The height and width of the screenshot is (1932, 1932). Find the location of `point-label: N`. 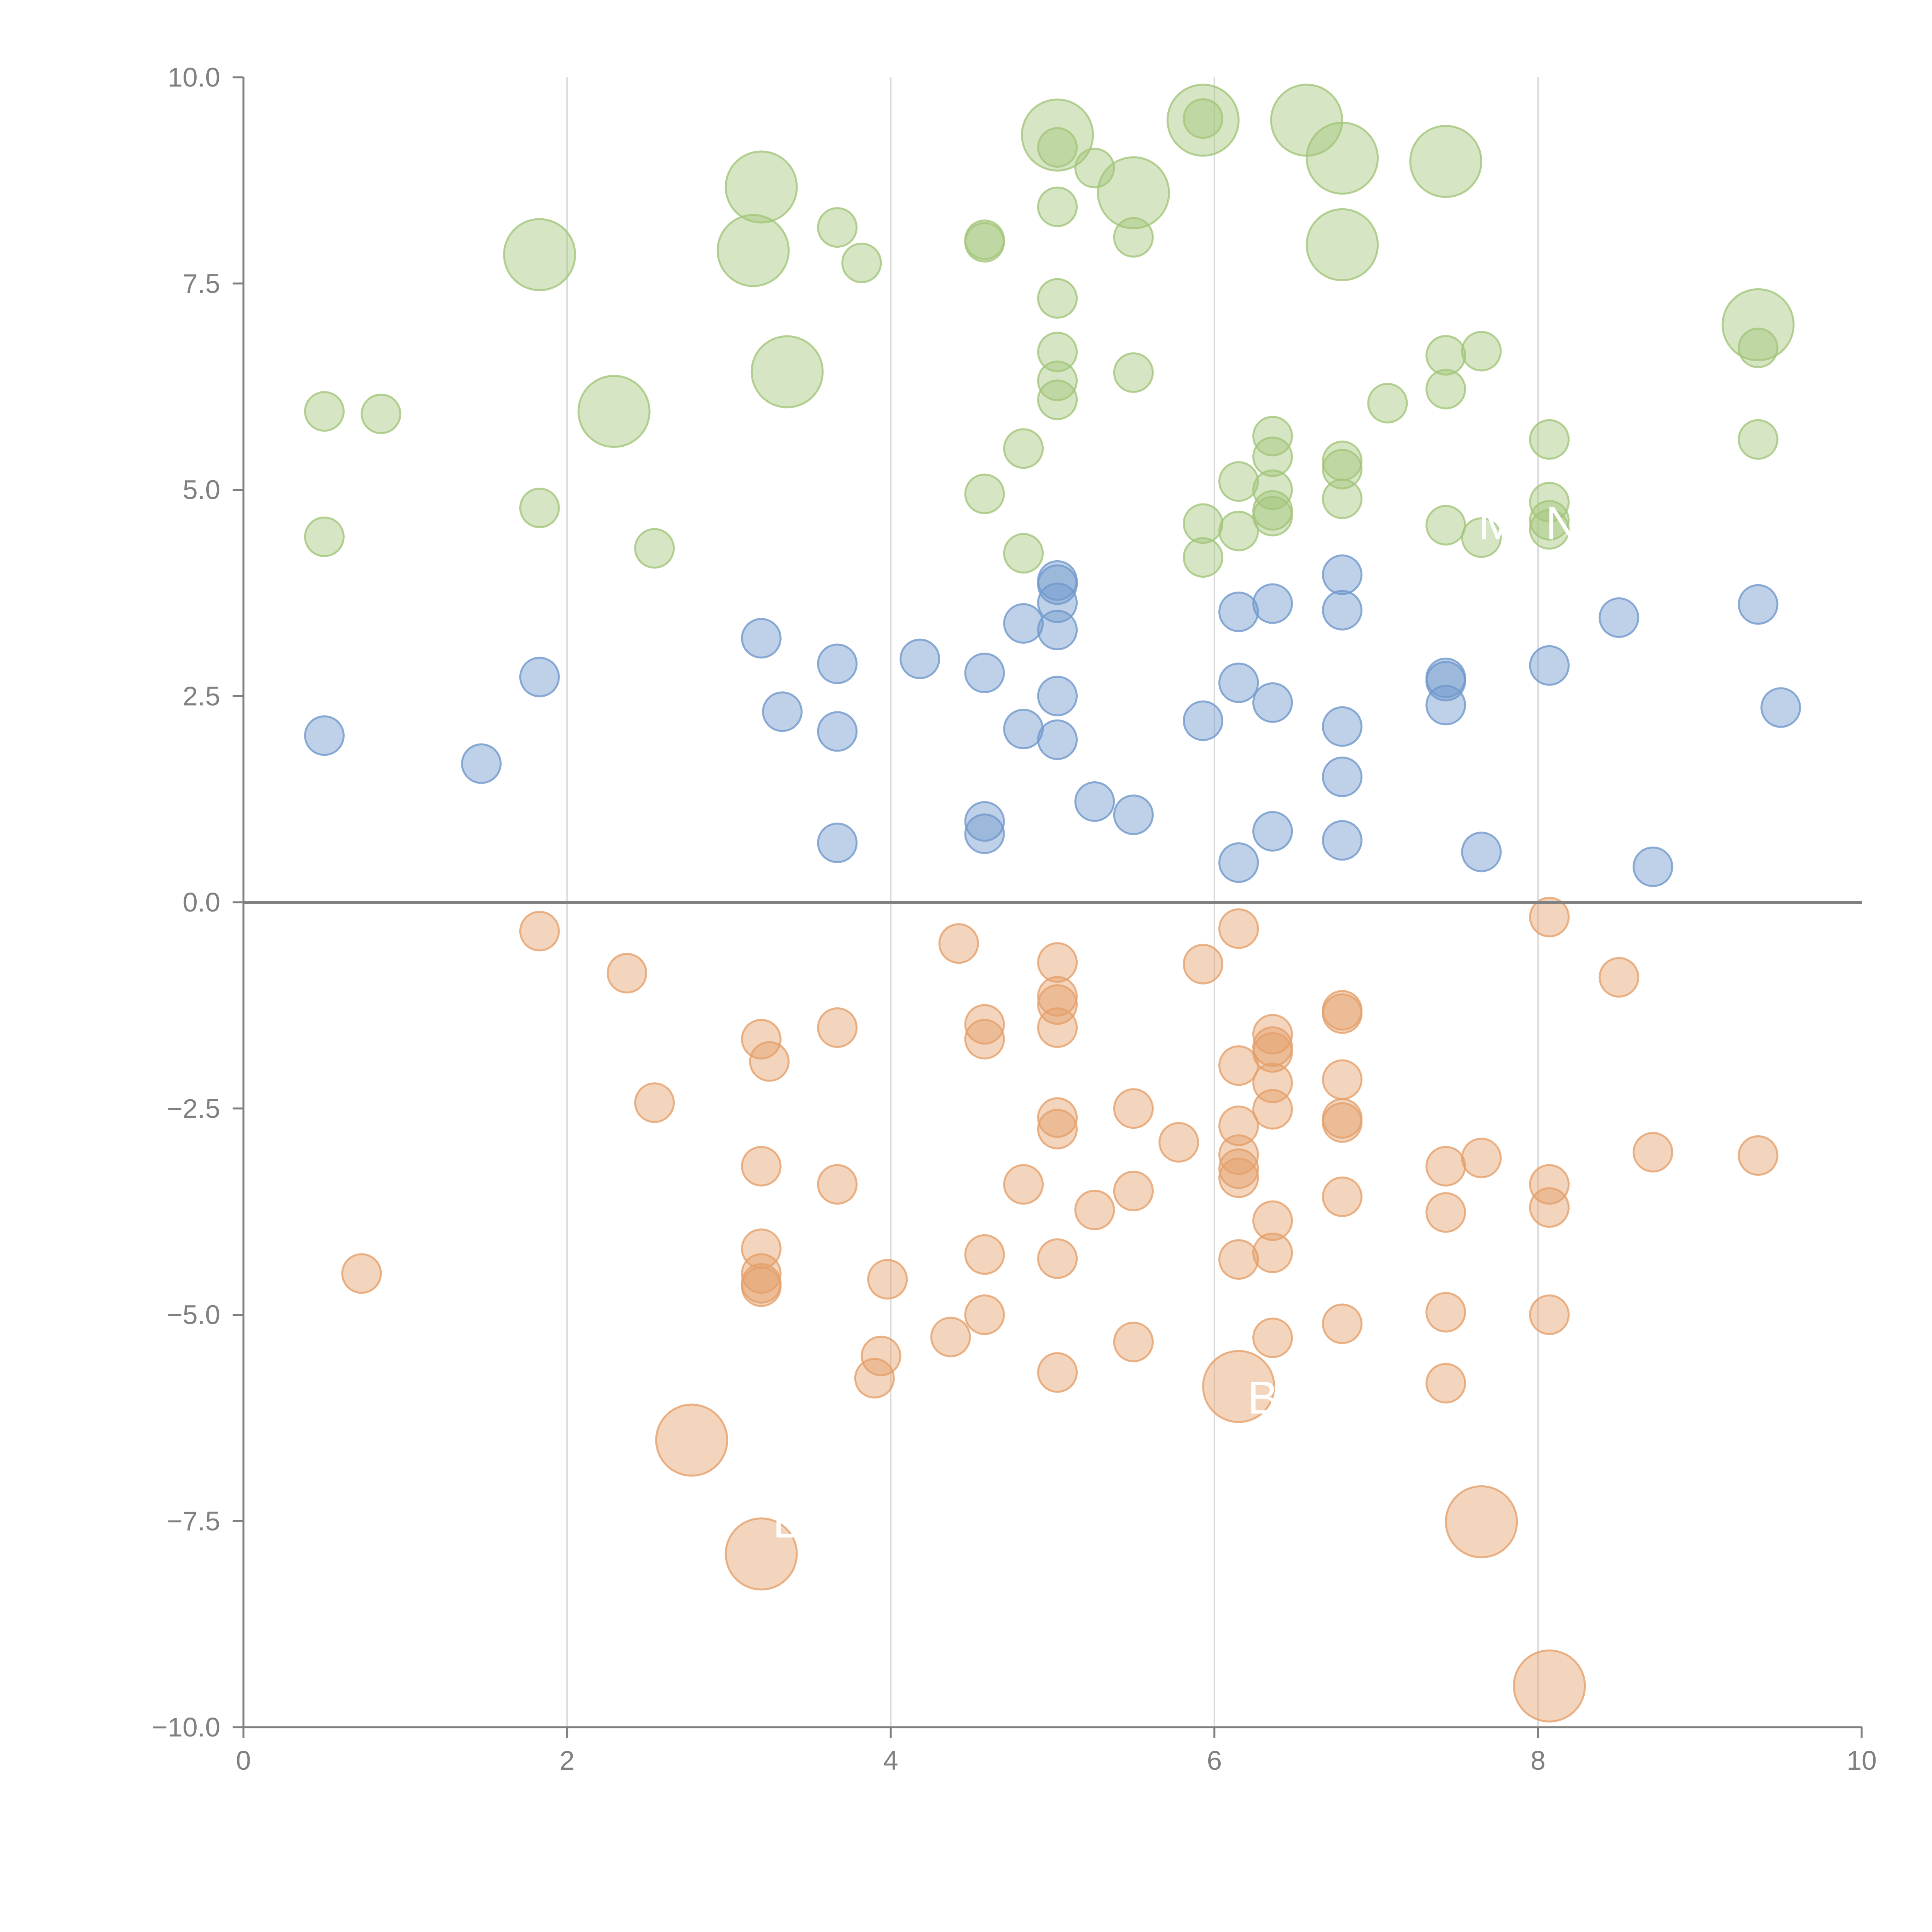

point-label: N is located at coordinates (1562, 524).